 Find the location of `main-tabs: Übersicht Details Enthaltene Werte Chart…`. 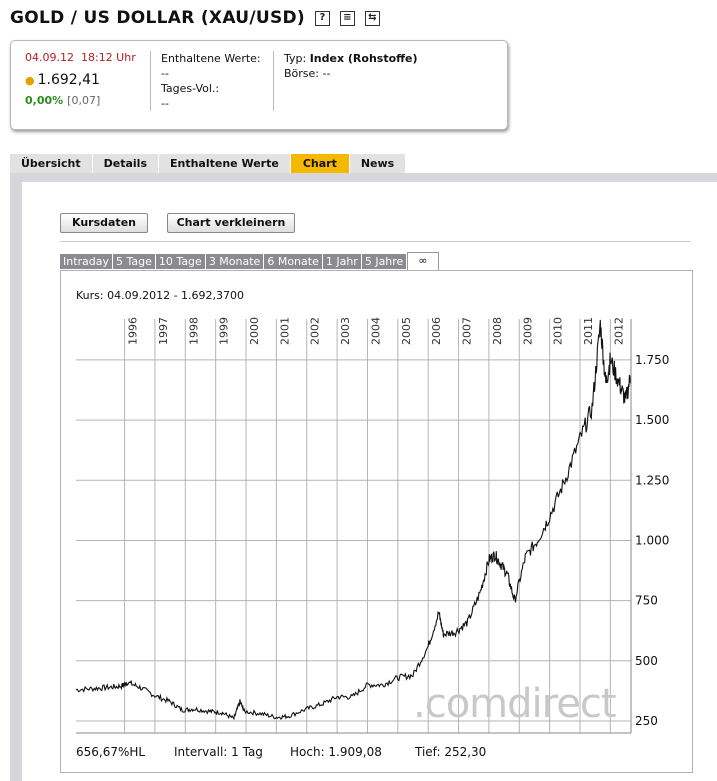

main-tabs: Übersicht Details Enthaltene Werte Chart… is located at coordinates (208, 163).